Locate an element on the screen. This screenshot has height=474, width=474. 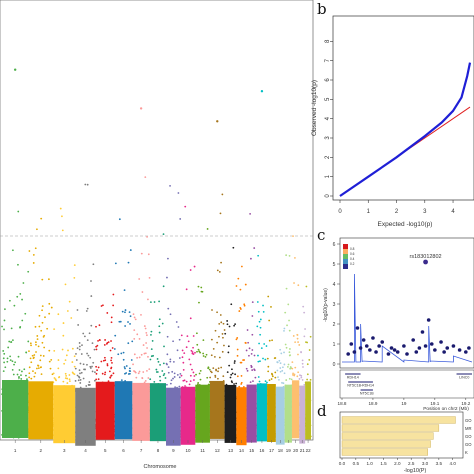
top-snp-label: rs183012802 is located at coordinates (426, 257).